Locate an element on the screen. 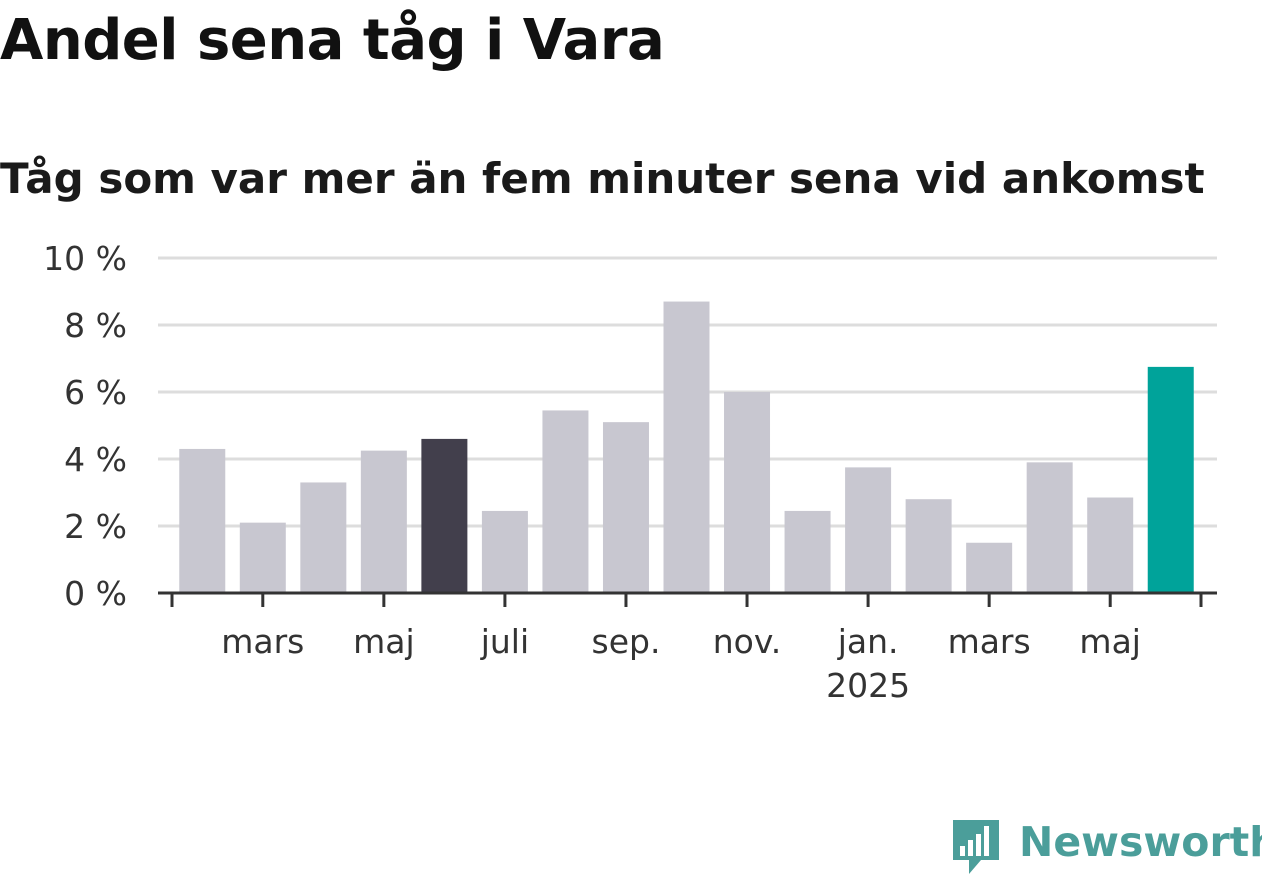 The height and width of the screenshot is (879, 1262). y-tick-label: 4 % is located at coordinates (95, 459).